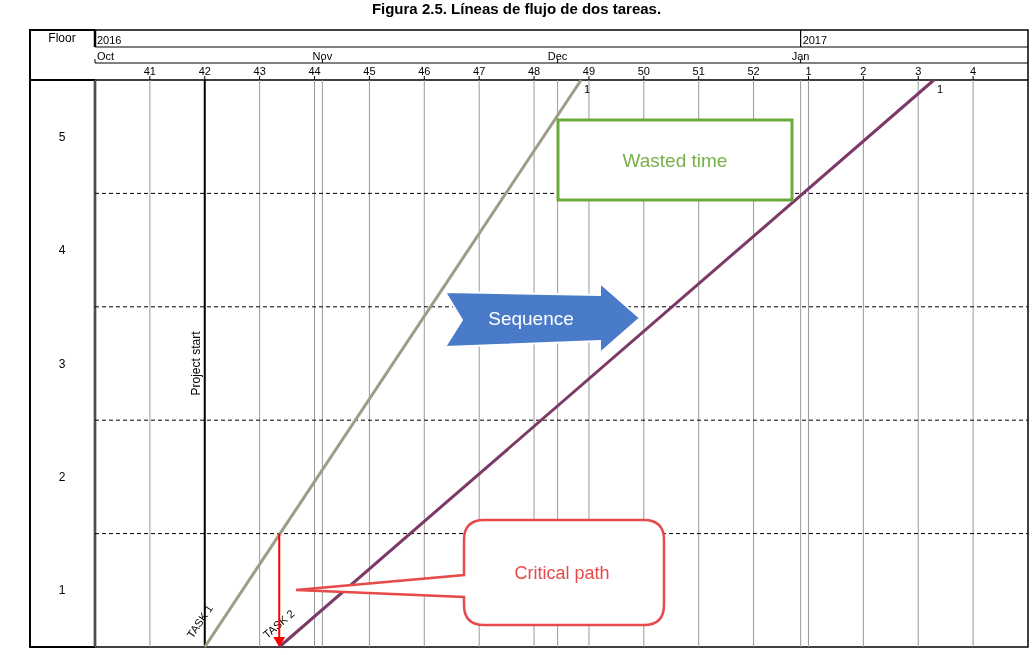 This screenshot has width=1033, height=655. I want to click on x-tick-label: 47, so click(479, 71).